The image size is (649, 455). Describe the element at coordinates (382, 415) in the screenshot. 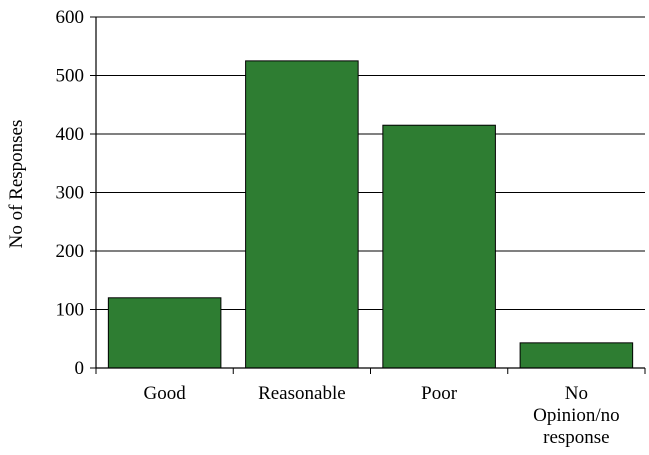

I see `x-category-labels: Good Reasonable Poor No Opinion/no response` at that location.